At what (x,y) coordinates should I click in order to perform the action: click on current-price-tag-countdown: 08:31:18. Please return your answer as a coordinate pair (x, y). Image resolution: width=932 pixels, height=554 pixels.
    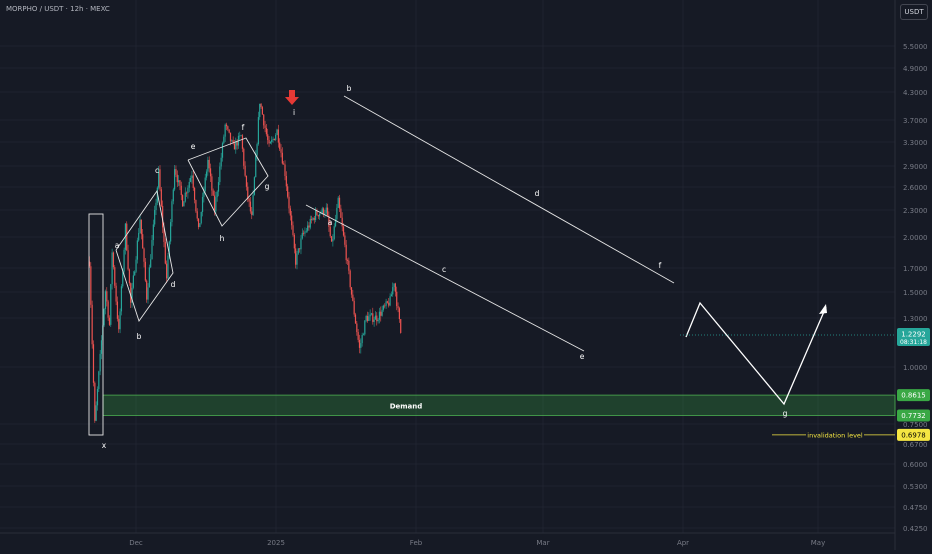
    Looking at the image, I should click on (913, 342).